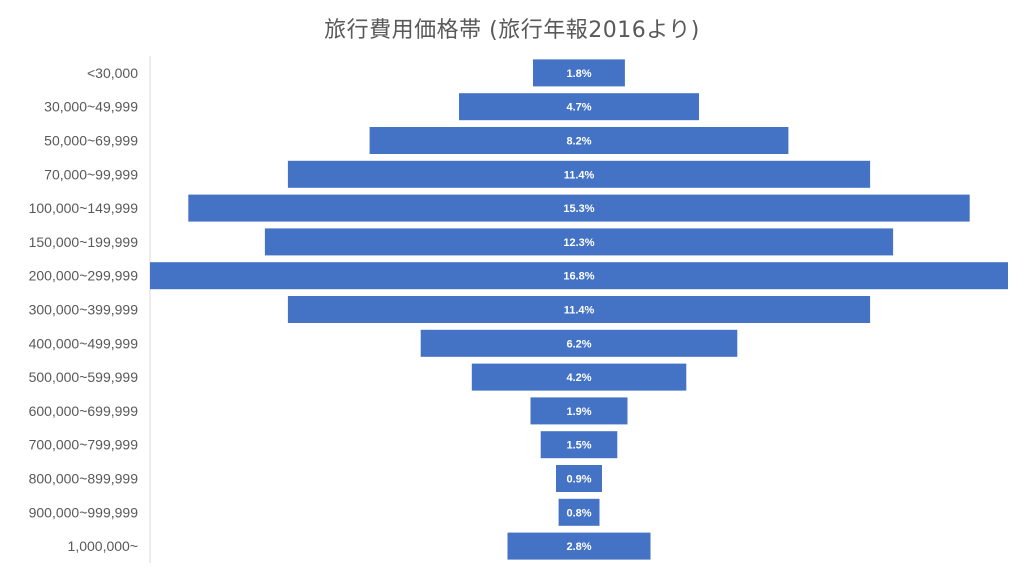  I want to click on data-label: 0.9%, so click(578, 480).